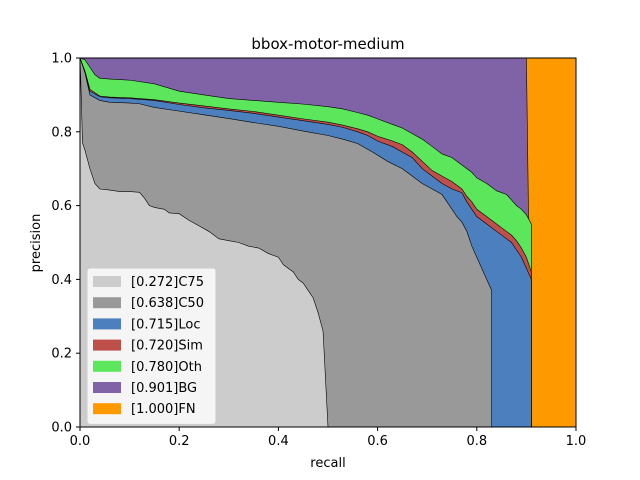  Describe the element at coordinates (61, 59) in the screenshot. I see `y-tick-label: 1.0` at that location.